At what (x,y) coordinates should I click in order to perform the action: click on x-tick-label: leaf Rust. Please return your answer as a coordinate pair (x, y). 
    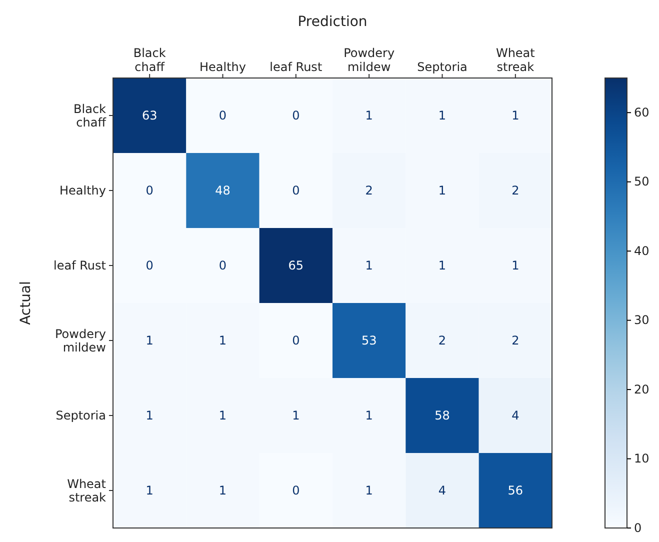
    Looking at the image, I should click on (296, 67).